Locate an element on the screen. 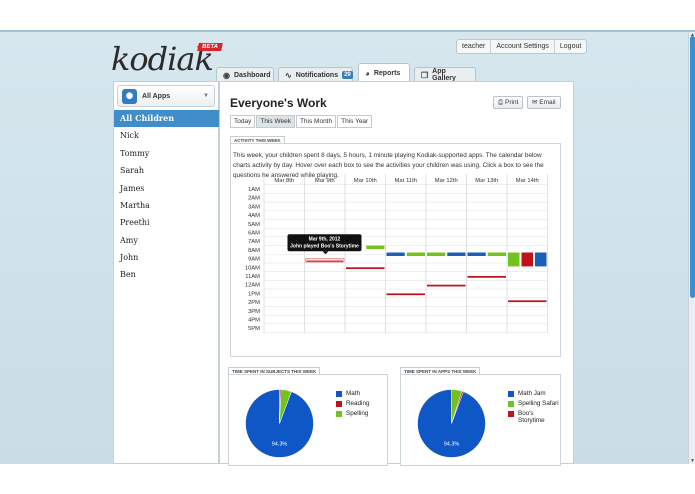 Image resolution: width=695 pixels, height=494 pixels. calendar-hour-label: 4PM is located at coordinates (254, 321).